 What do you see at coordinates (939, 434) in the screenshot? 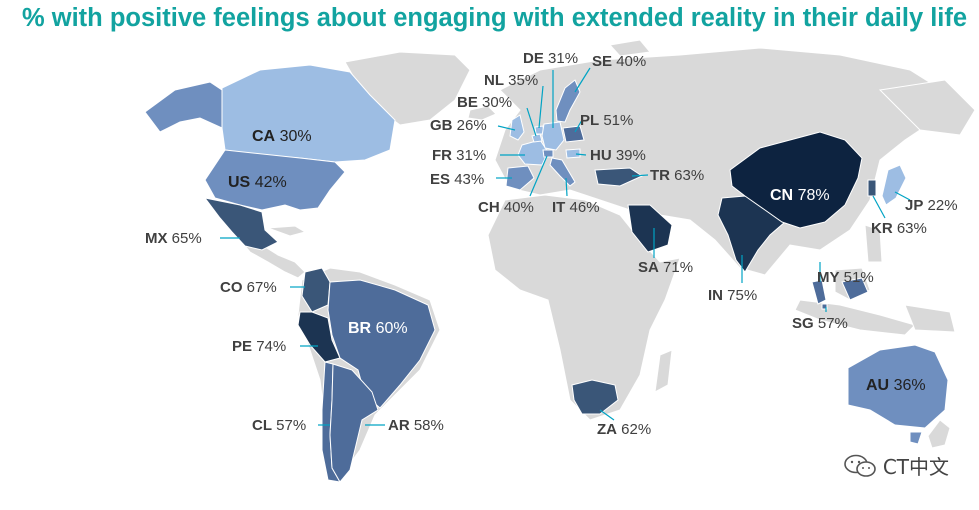
I see `land-new-zealand` at bounding box center [939, 434].